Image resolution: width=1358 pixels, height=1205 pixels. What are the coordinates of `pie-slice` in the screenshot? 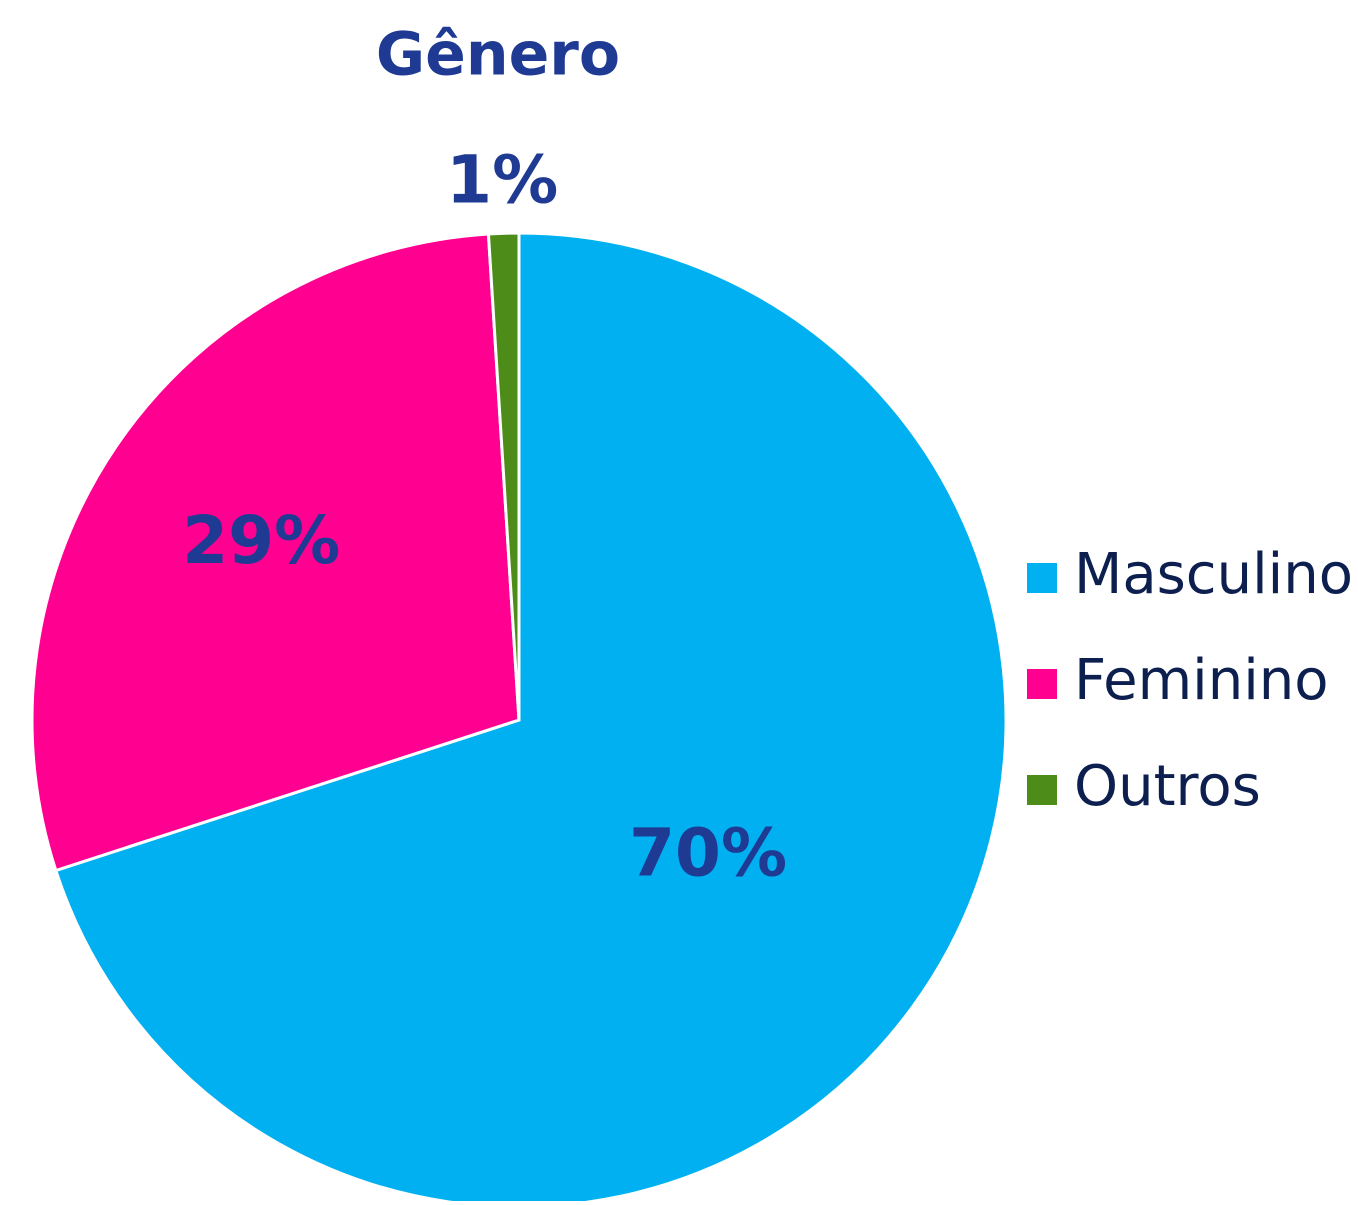 It's located at (503, 476).